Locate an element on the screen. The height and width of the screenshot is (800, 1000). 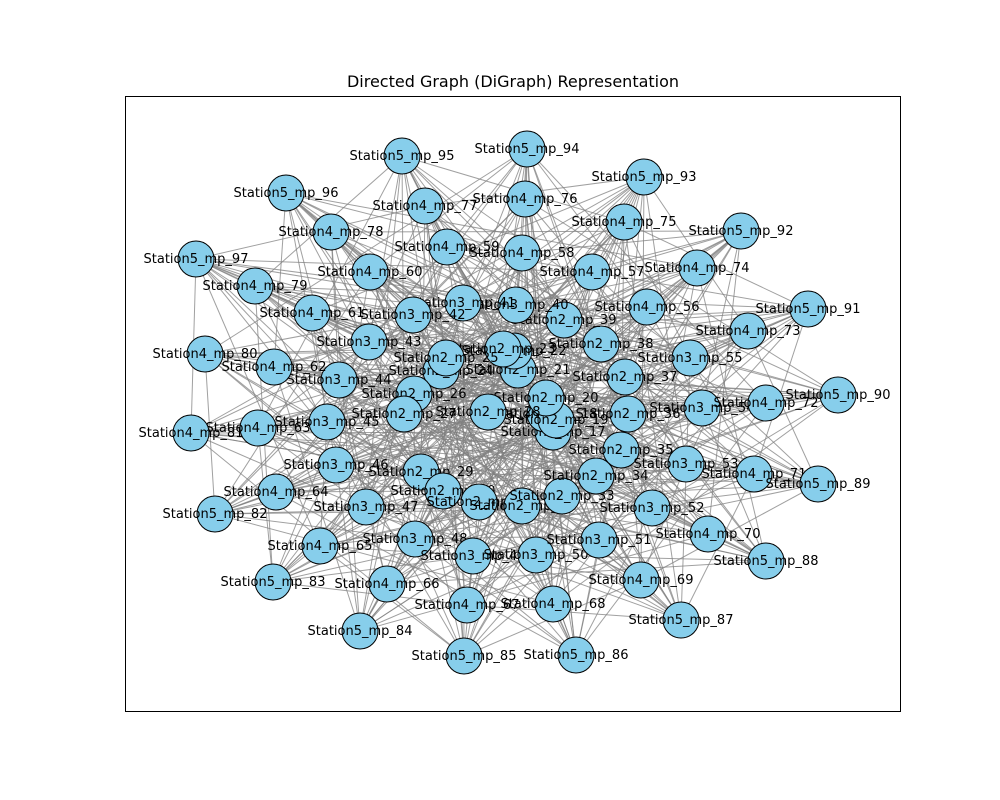
node-label: Station2_mp_39 is located at coordinates (564, 320).